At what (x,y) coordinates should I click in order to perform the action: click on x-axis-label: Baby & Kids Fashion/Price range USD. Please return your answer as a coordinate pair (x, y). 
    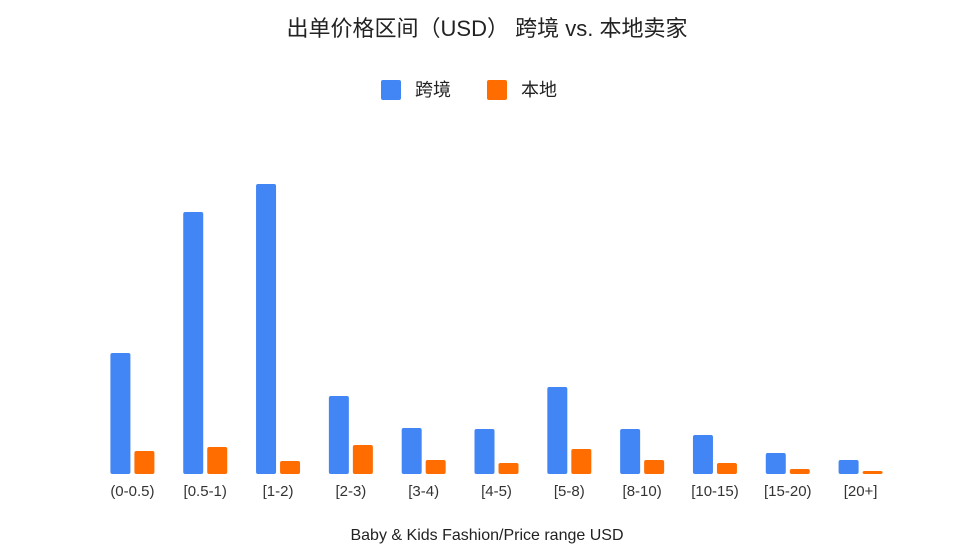
    Looking at the image, I should click on (486, 535).